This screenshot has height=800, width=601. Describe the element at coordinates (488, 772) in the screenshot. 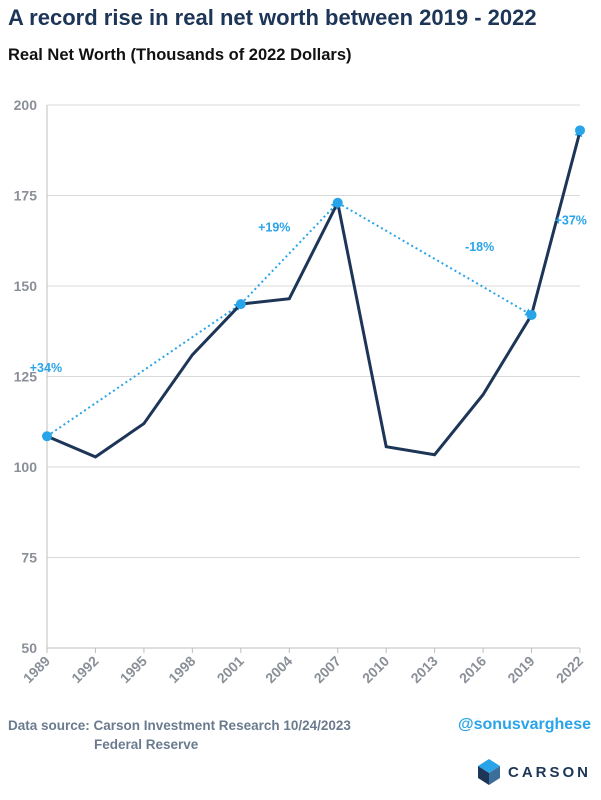

I see `carson-mark-icon` at that location.